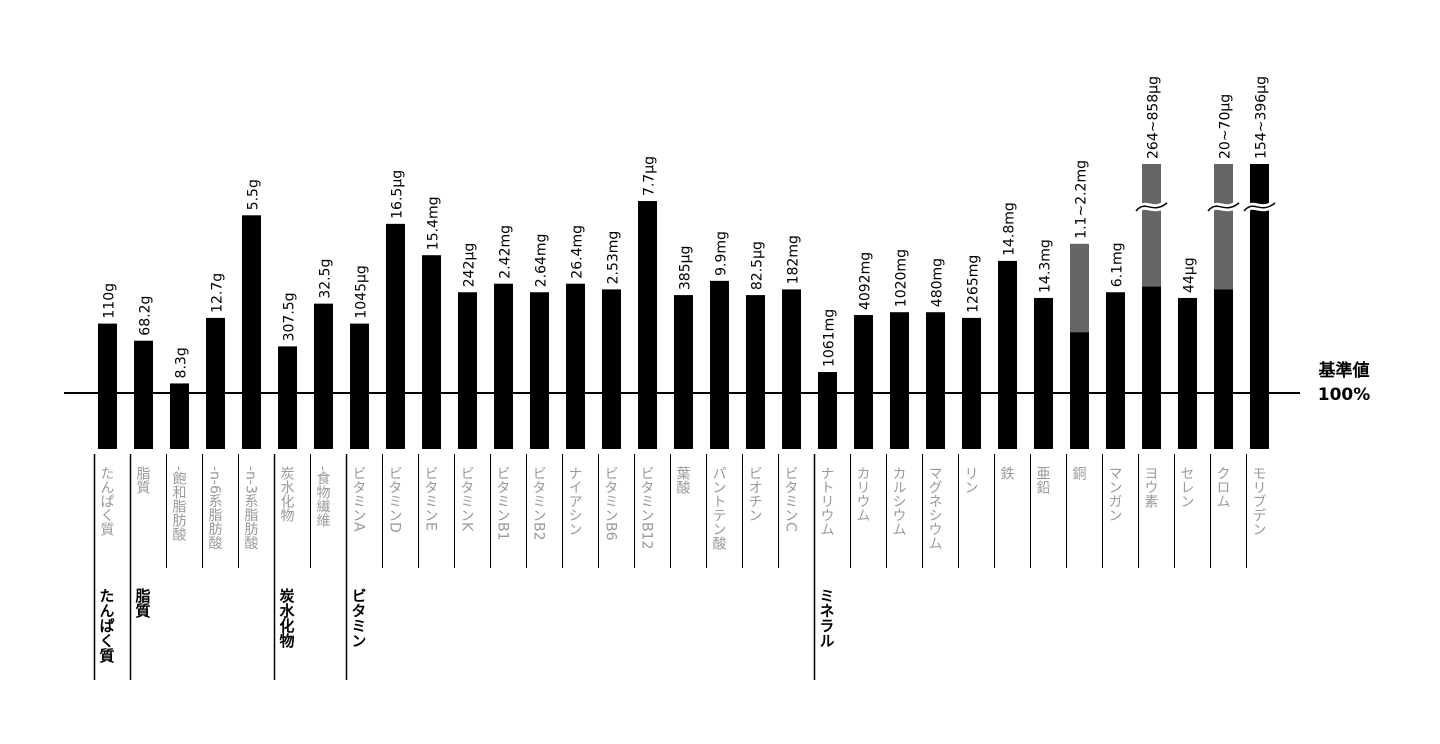 The height and width of the screenshot is (744, 1440). Describe the element at coordinates (827, 618) in the screenshot. I see `group-label-4: ミネラル` at that location.